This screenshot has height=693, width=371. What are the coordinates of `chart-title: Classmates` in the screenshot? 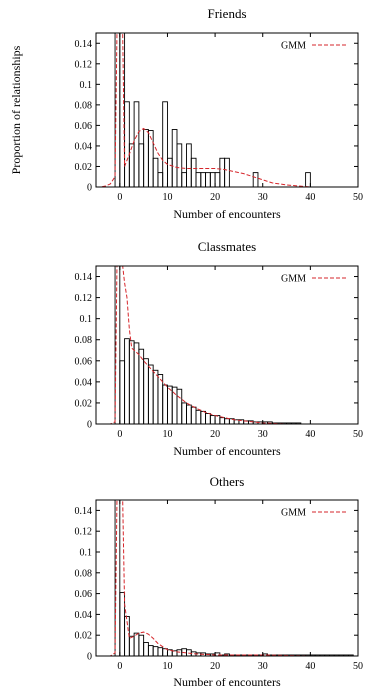 It's located at (227, 246).